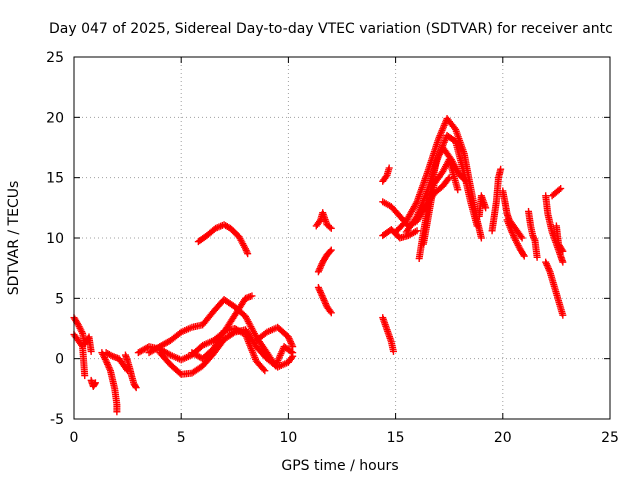 Image resolution: width=640 pixels, height=480 pixels. What do you see at coordinates (339, 466) in the screenshot?
I see `x-axis-label: GPS time / hours` at bounding box center [339, 466].